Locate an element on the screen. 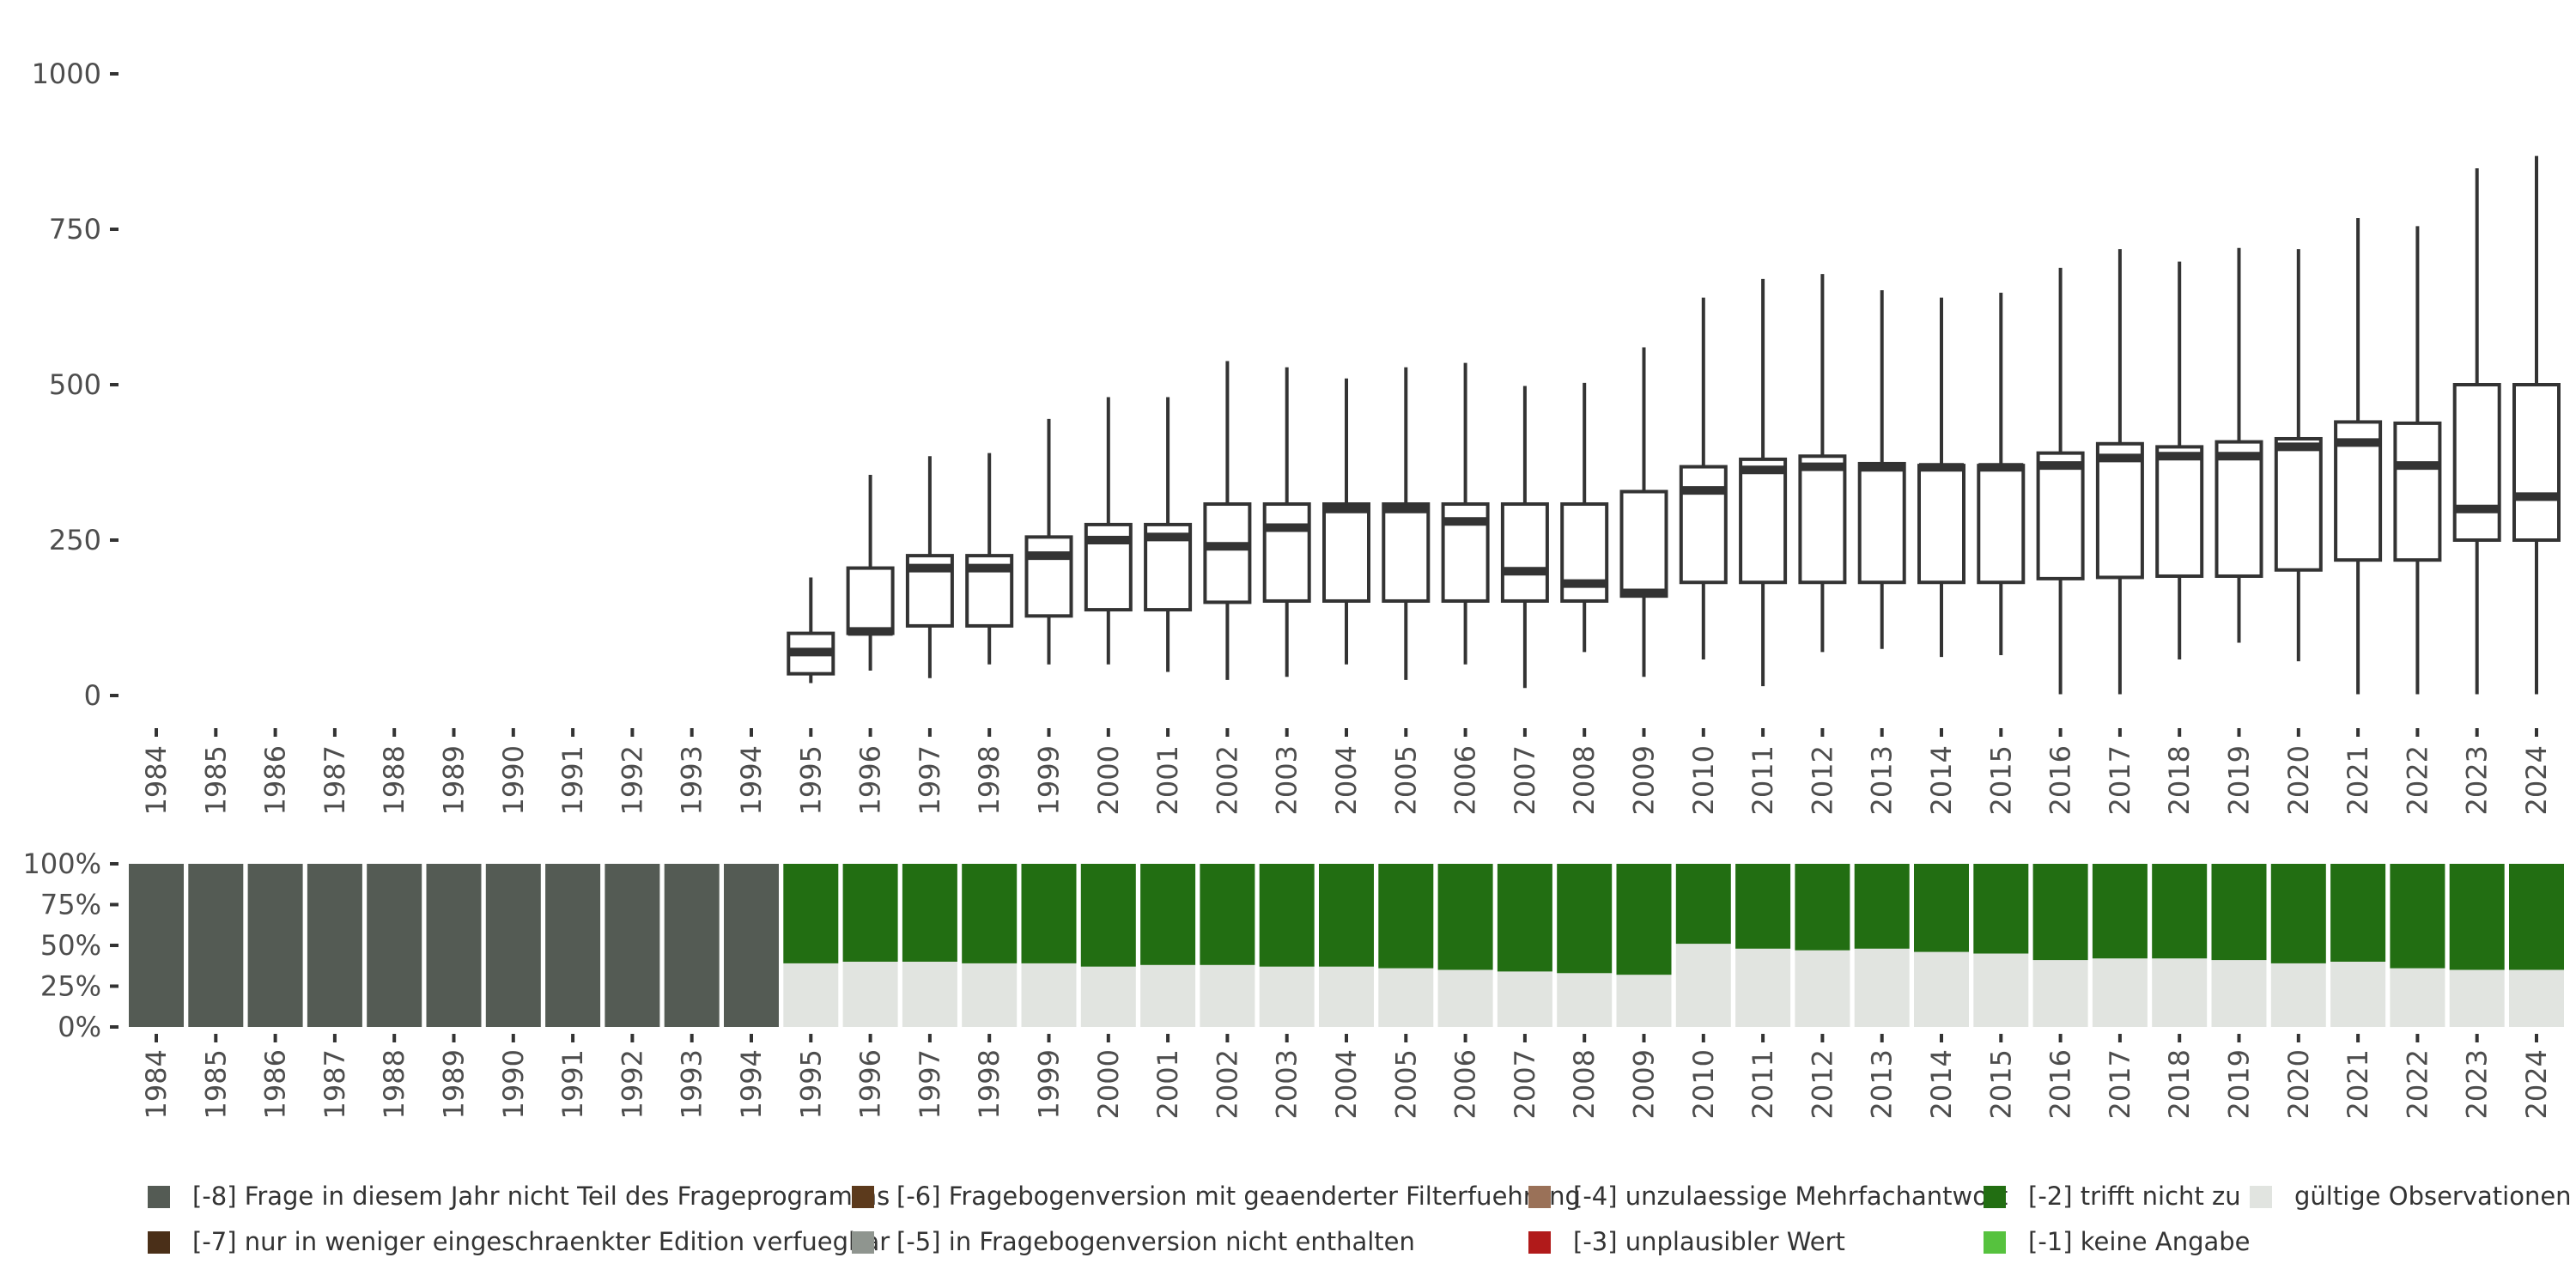 This screenshot has width=2576, height=1288. box-2022 is located at coordinates (2418, 461).